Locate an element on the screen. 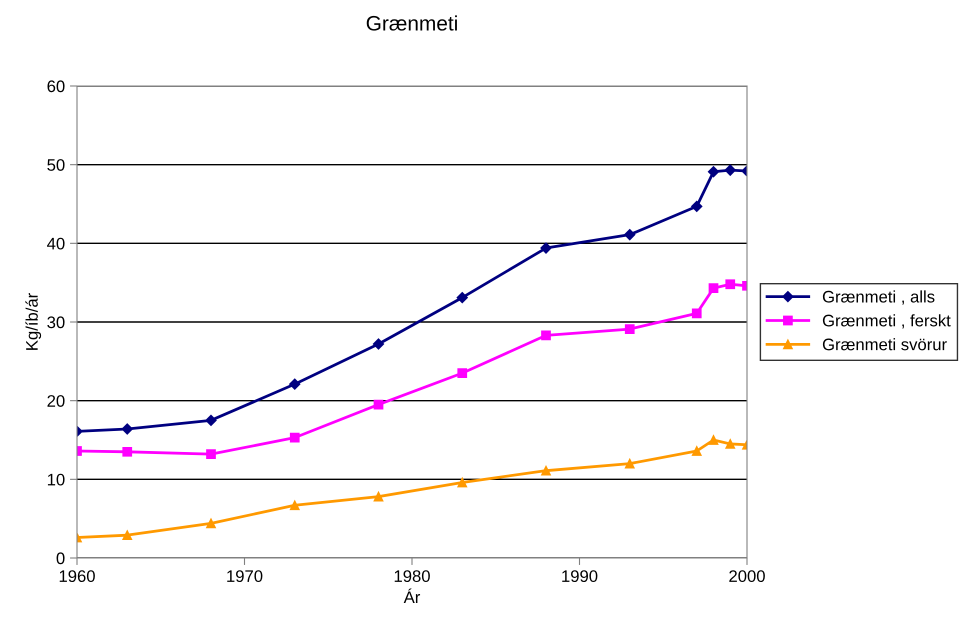 Image resolution: width=972 pixels, height=630 pixels. legend-label: Grænmeti , ferskt is located at coordinates (886, 321).